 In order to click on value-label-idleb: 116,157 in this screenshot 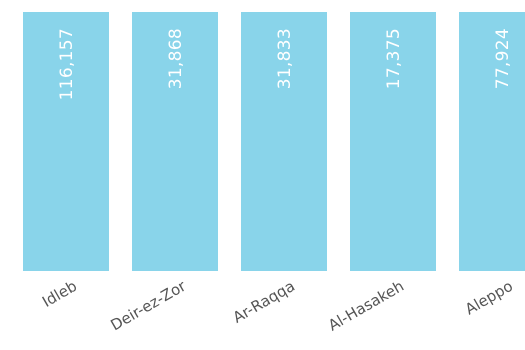, I will do `click(67, 64)`.